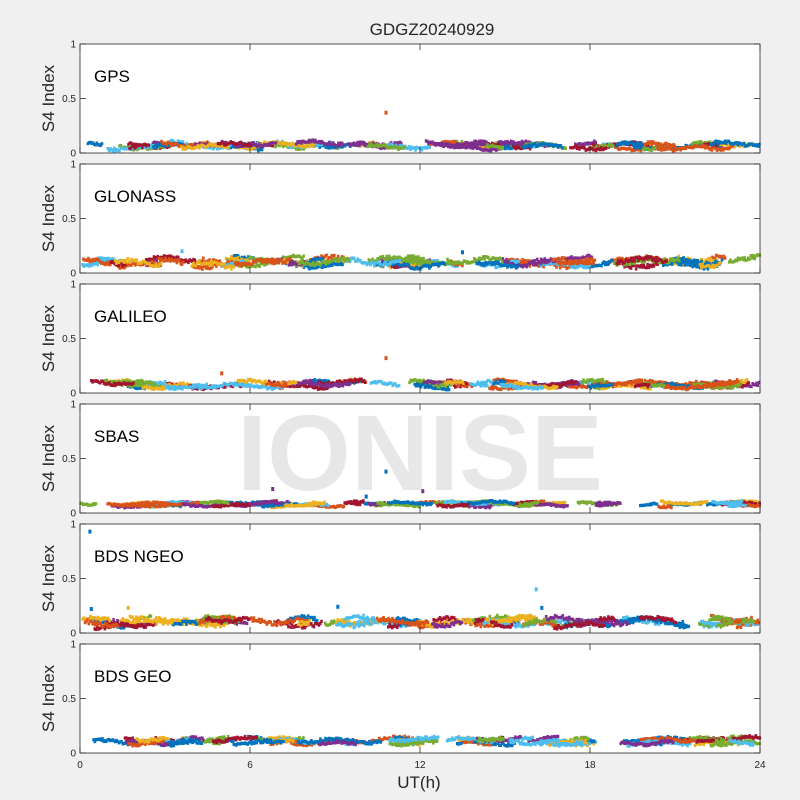 The width and height of the screenshot is (800, 800). What do you see at coordinates (420, 338) in the screenshot?
I see `panel-plot-area` at bounding box center [420, 338].